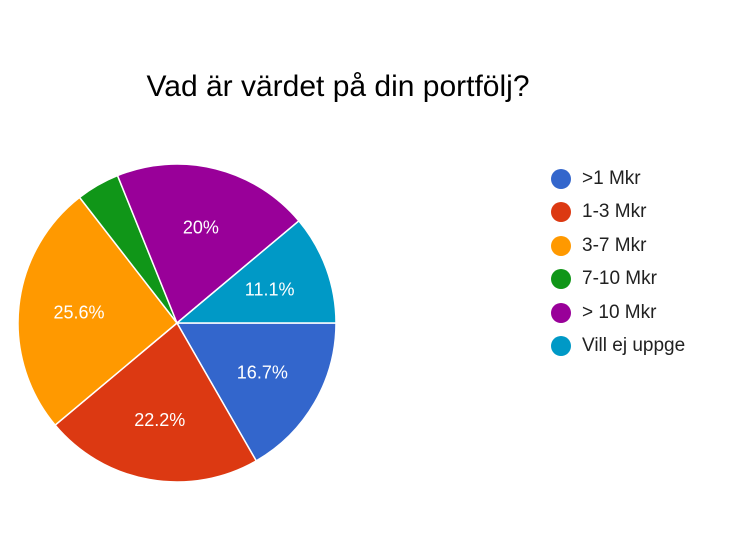  I want to click on pie-data-label-1: 16.7%, so click(262, 372).